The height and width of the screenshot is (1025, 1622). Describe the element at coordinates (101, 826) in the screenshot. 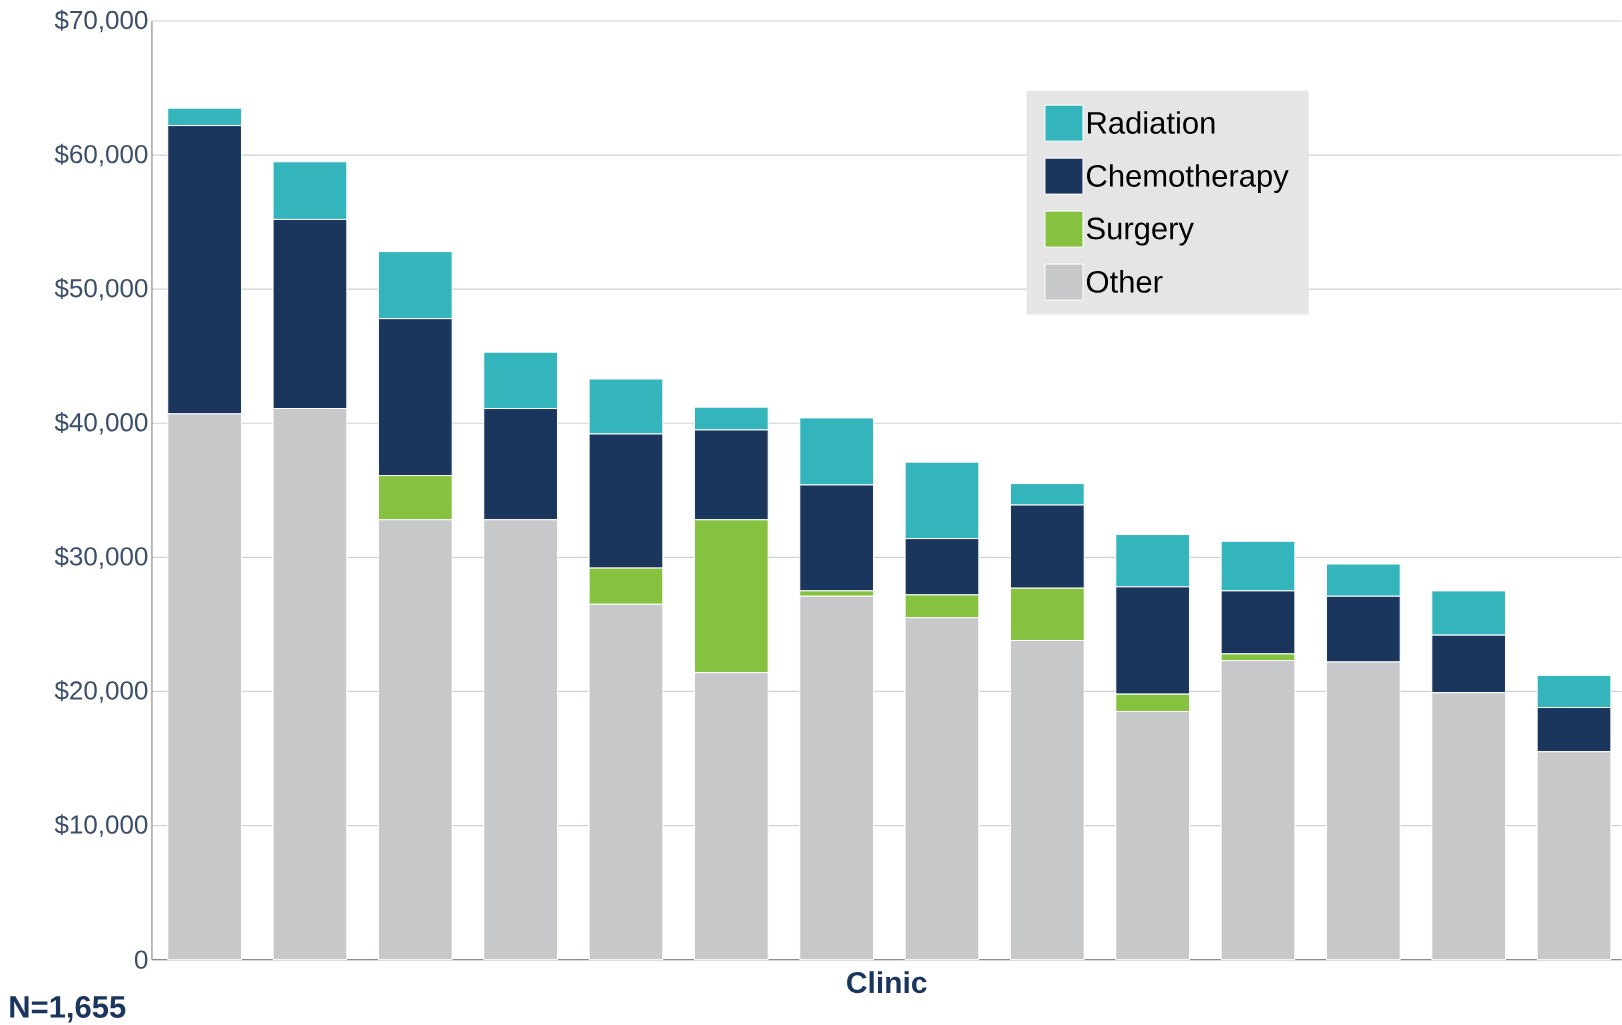

I see `y-tick-label: $10,000` at that location.